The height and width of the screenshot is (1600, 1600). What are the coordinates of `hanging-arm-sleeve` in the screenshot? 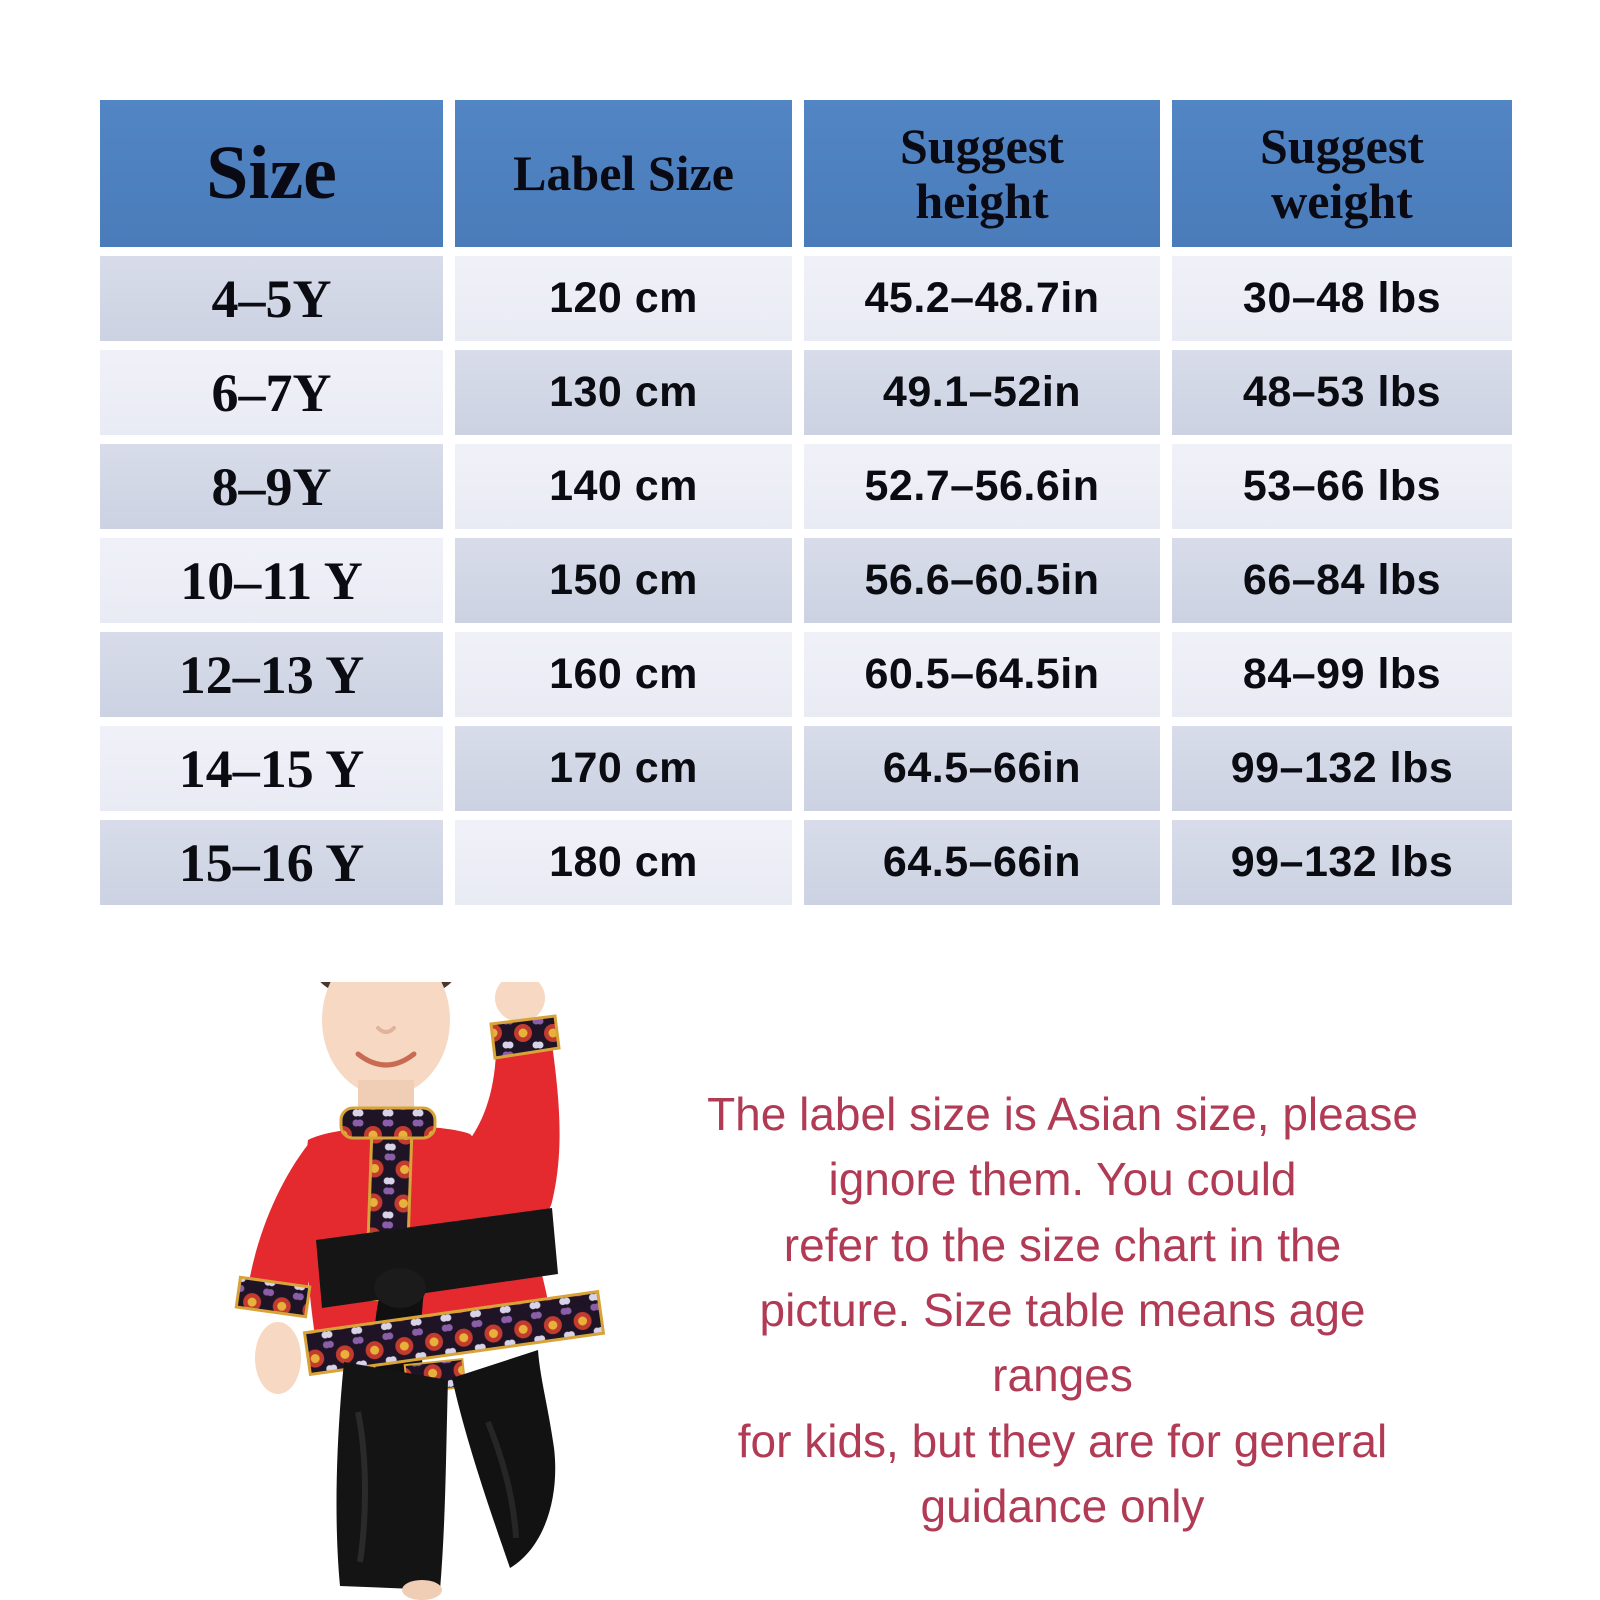 It's located at (283, 1268).